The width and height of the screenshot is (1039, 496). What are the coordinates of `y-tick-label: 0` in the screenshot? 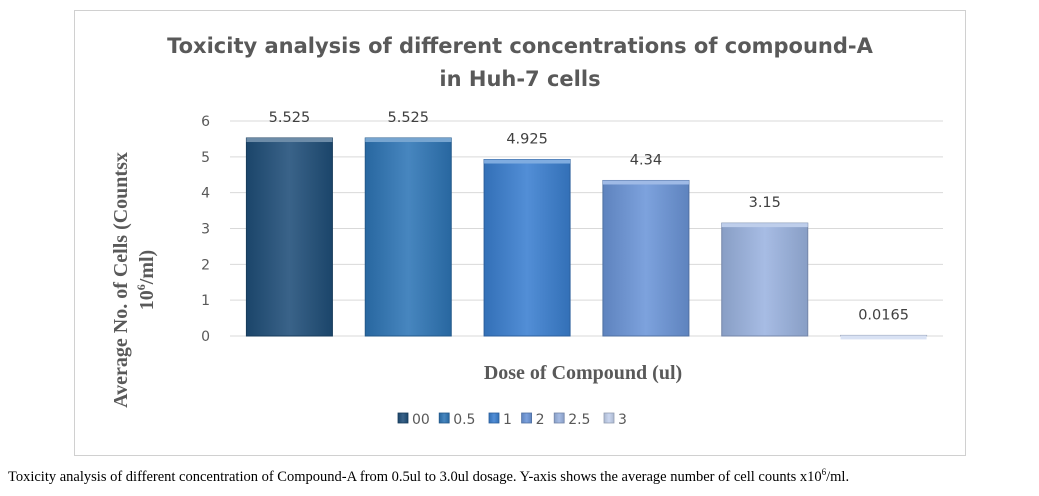 It's located at (205, 337).